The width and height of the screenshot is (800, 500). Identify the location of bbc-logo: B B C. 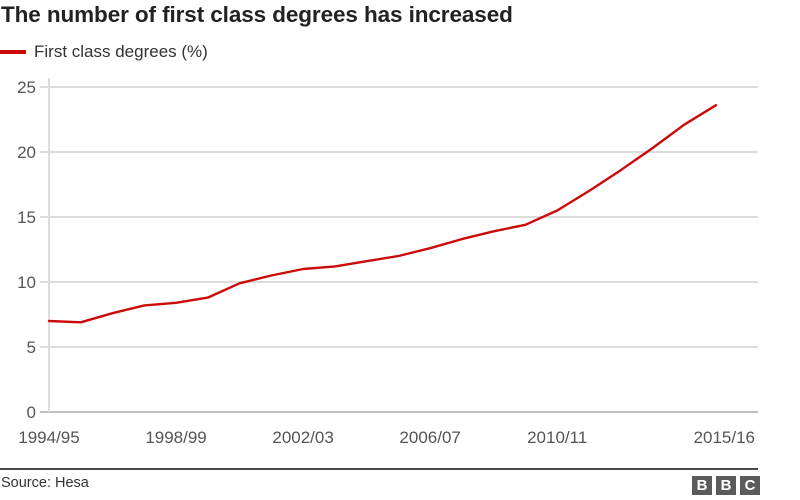
(726, 485).